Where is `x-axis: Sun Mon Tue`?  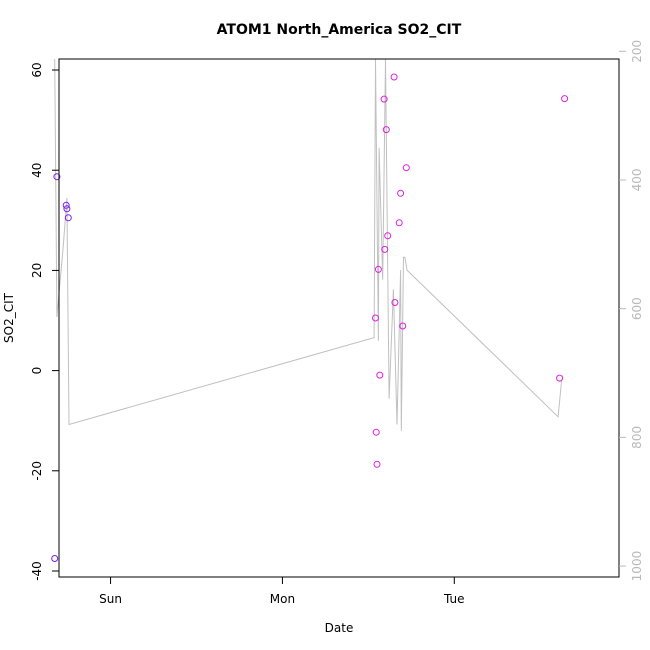 x-axis: Sun Mon Tue is located at coordinates (282, 591).